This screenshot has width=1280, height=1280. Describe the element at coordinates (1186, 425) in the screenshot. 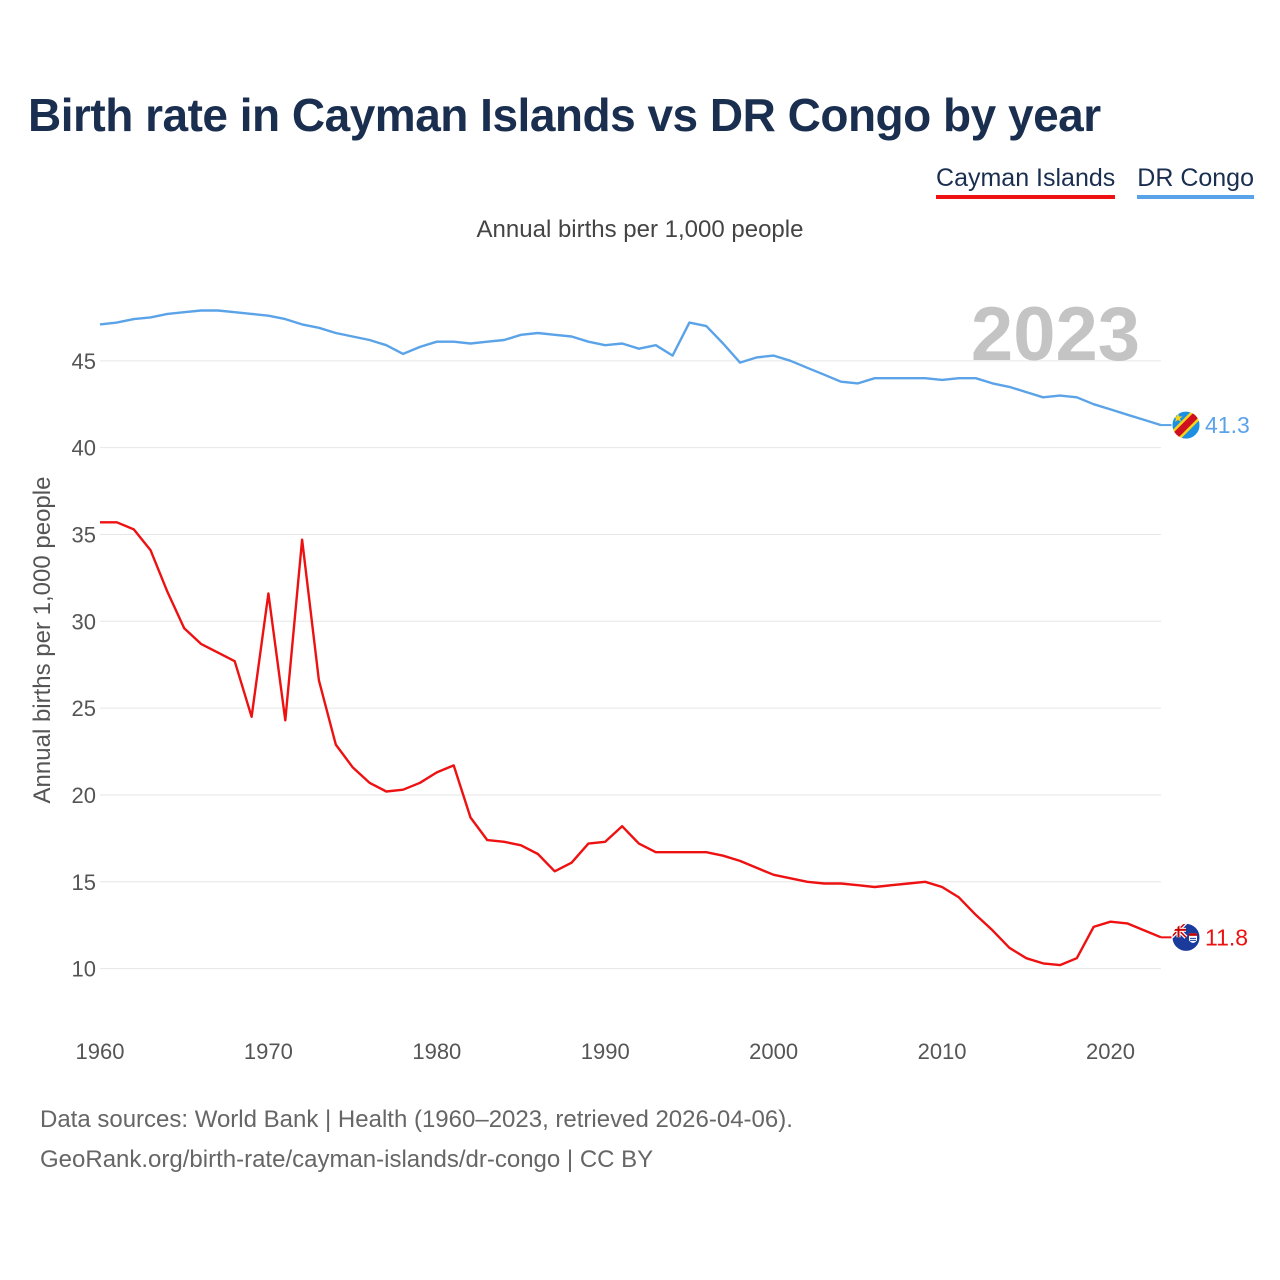

I see `dr-congo-flag-icon` at that location.